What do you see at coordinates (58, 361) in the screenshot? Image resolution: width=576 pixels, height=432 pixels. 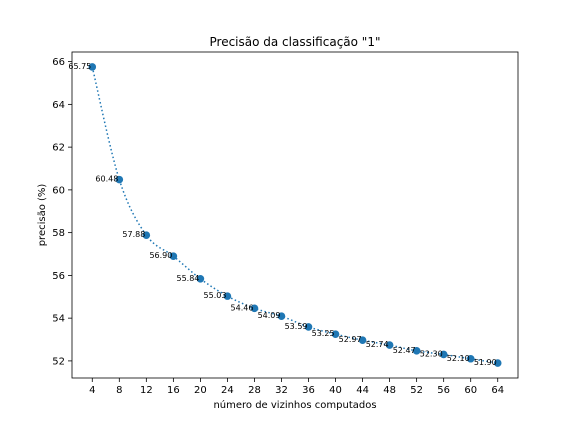 I see `y-tick-label: 52` at bounding box center [58, 361].